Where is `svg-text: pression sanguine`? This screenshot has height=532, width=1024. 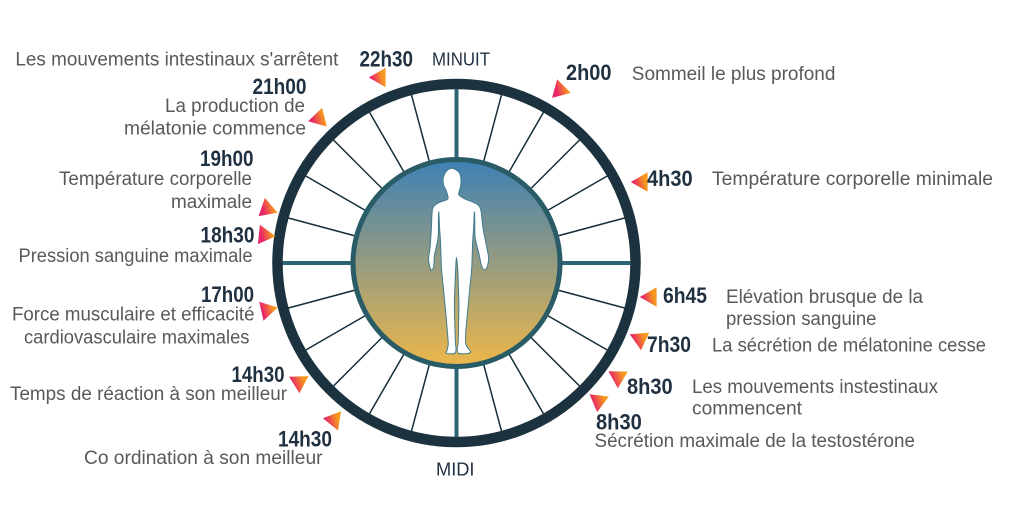 svg-text: pression sanguine is located at coordinates (801, 319).